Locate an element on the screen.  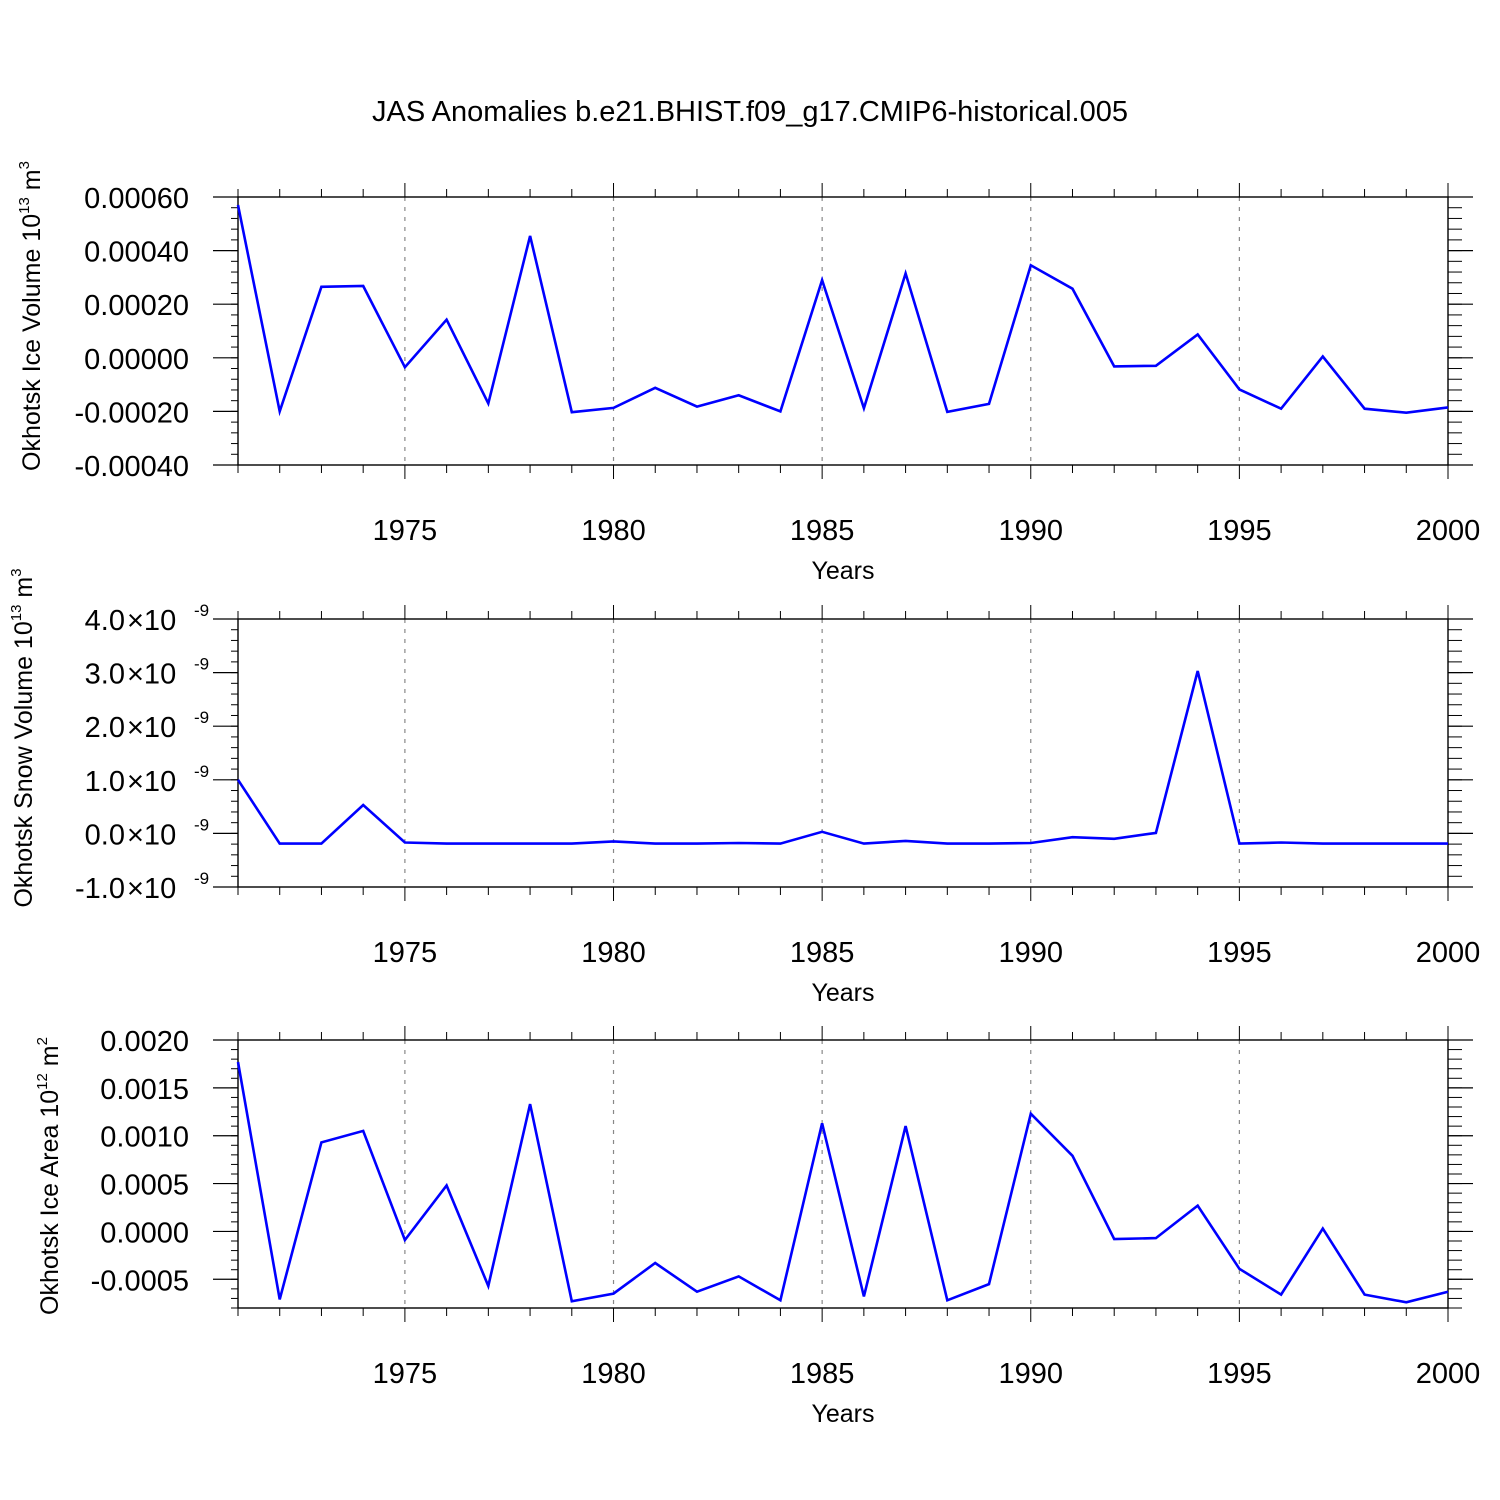
y-tick-label: 2.0 is located at coordinates (105, 728).